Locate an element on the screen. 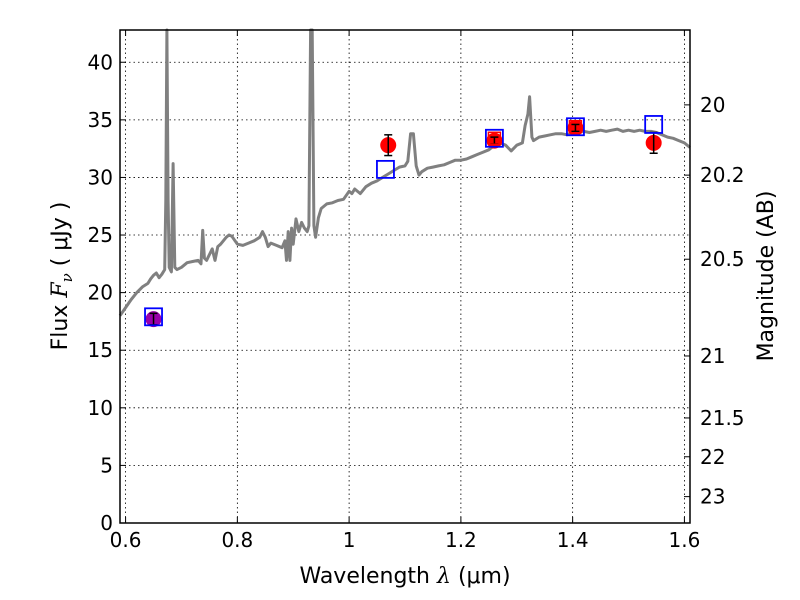 This screenshot has height=600, width=800. y2-axis-label: Magnitude (AB) is located at coordinates (766, 276).